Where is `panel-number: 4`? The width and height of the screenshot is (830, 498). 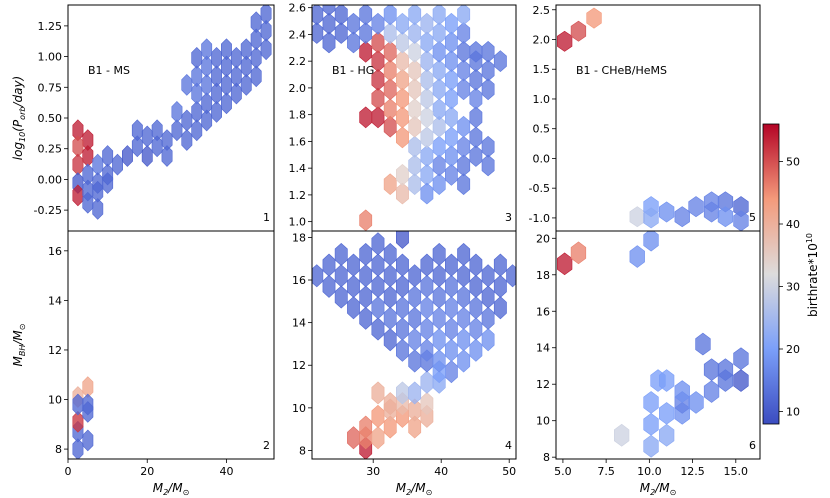 panel-number: 4 is located at coordinates (508, 445).